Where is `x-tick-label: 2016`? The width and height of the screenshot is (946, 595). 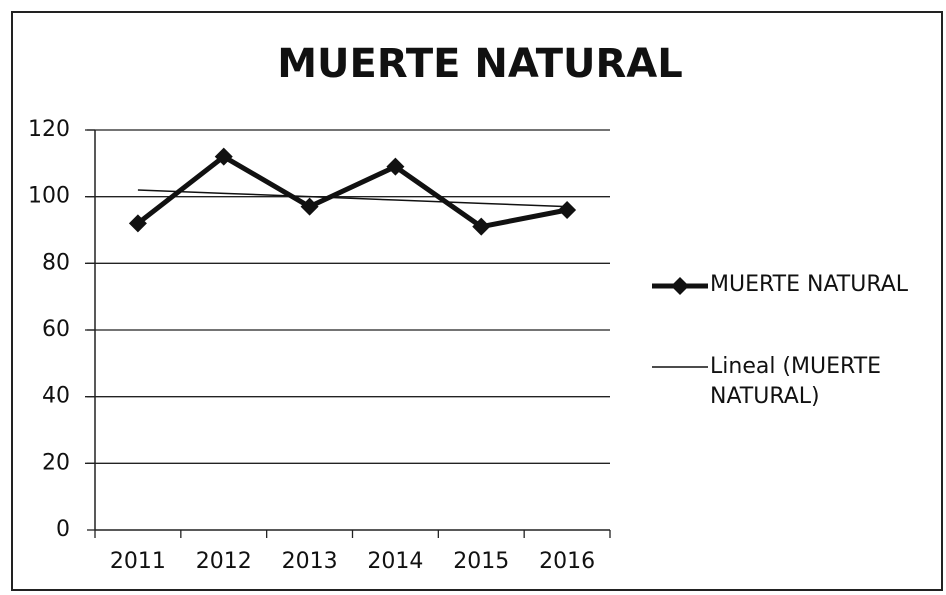 x-tick-label: 2016 is located at coordinates (567, 561).